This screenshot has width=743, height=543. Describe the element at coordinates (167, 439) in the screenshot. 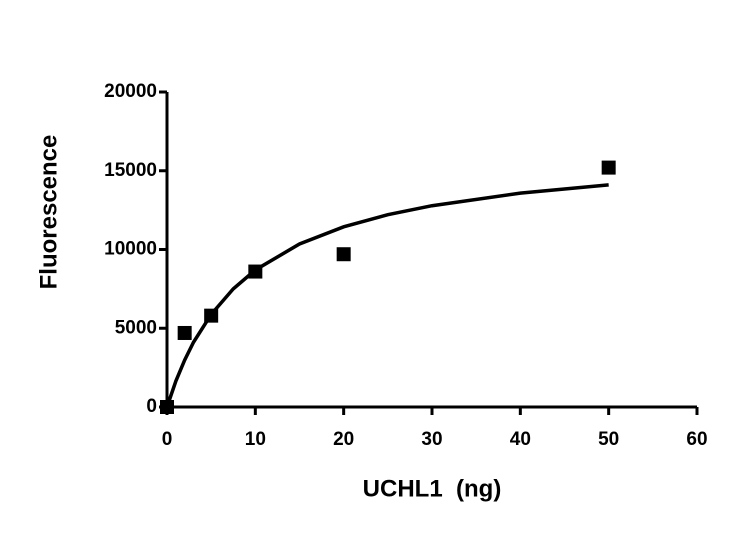

I see `x-tick-label: 0` at that location.